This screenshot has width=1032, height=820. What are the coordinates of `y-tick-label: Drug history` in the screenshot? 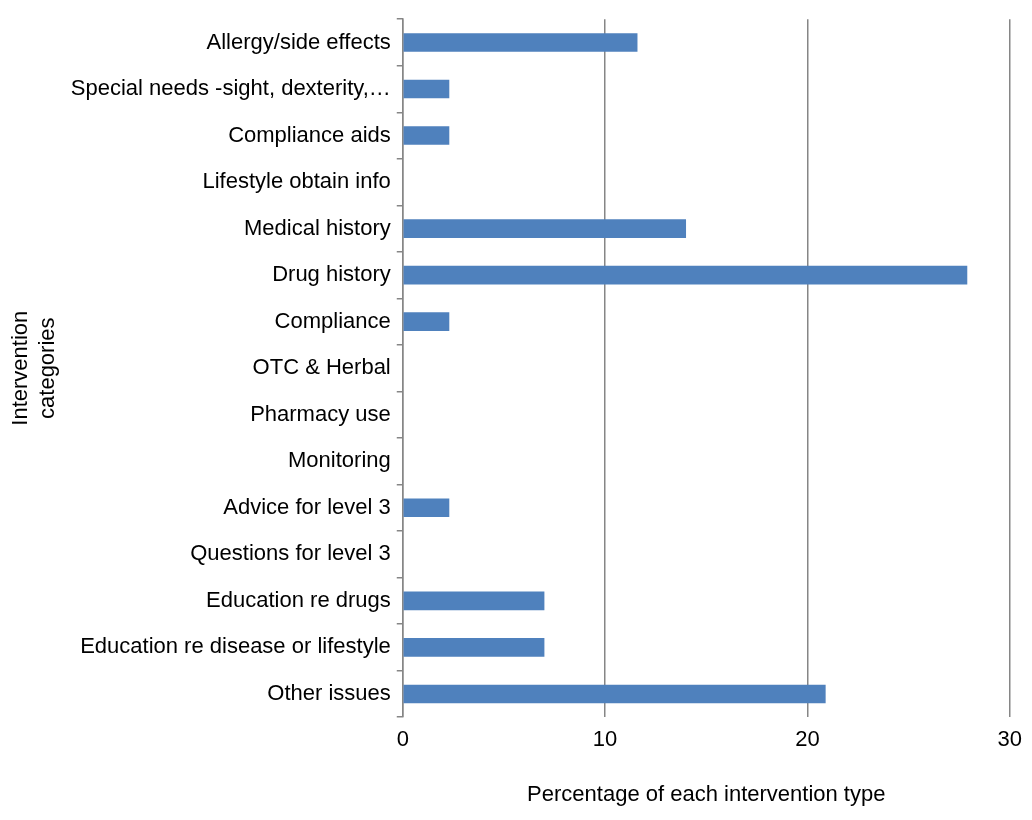 It's located at (331, 274).